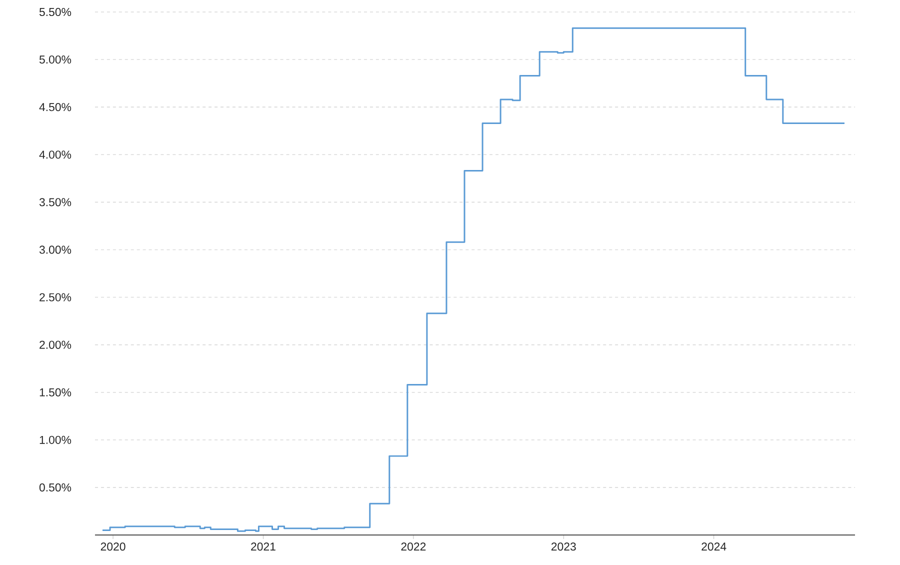  What do you see at coordinates (55, 250) in the screenshot?
I see `y-tick-label: 3.00%` at bounding box center [55, 250].